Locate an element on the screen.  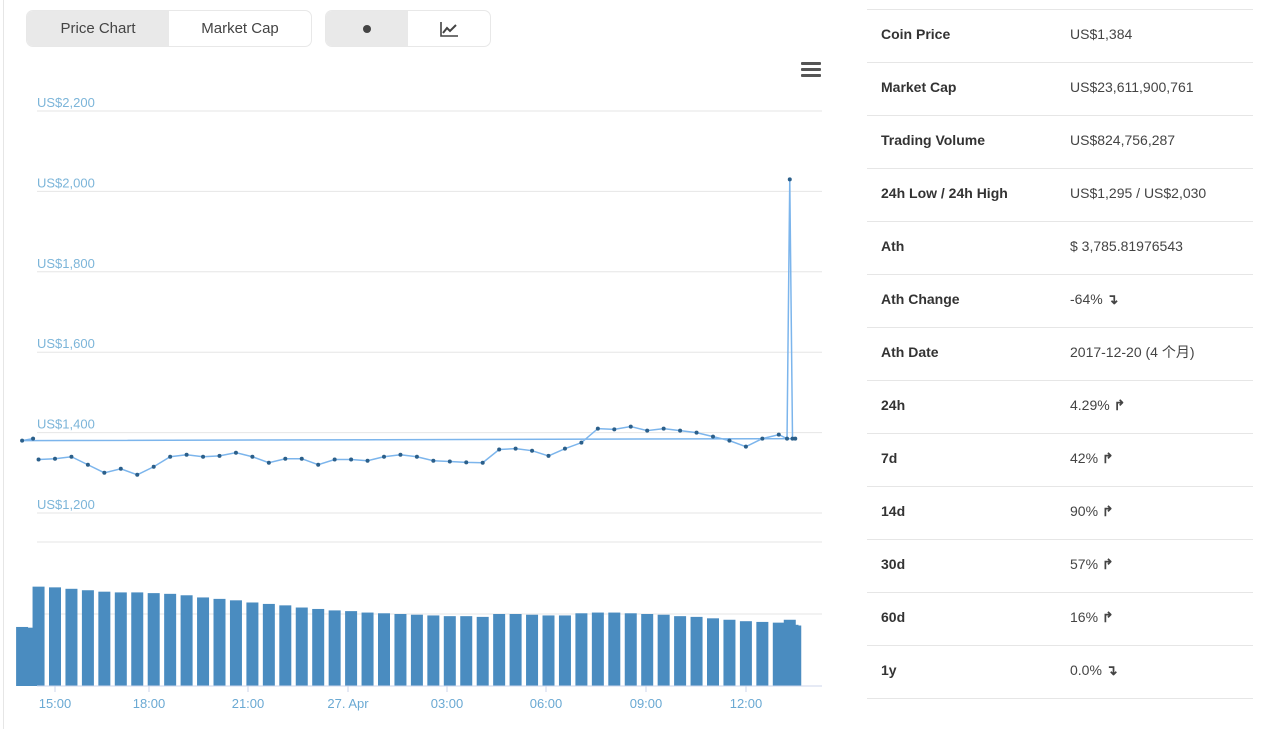
tab-market-cap: Market Cap is located at coordinates (240, 28).